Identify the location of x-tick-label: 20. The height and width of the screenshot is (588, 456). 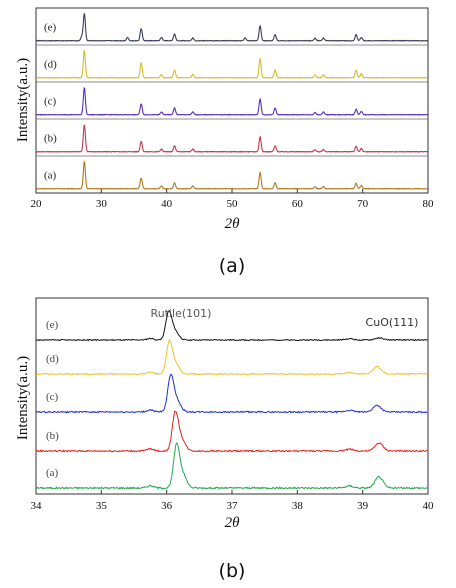
(37, 204).